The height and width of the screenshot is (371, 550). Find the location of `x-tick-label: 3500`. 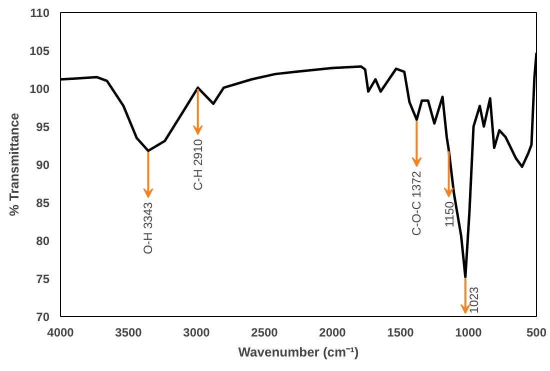

x-tick-label: 3500 is located at coordinates (128, 333).